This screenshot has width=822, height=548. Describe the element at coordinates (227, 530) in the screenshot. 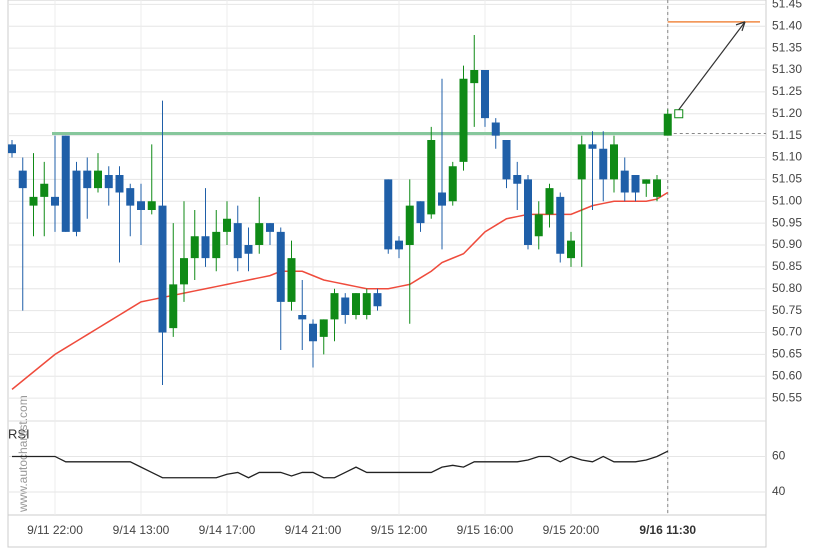

I see `x-tick-label: 9/14 17:00` at that location.